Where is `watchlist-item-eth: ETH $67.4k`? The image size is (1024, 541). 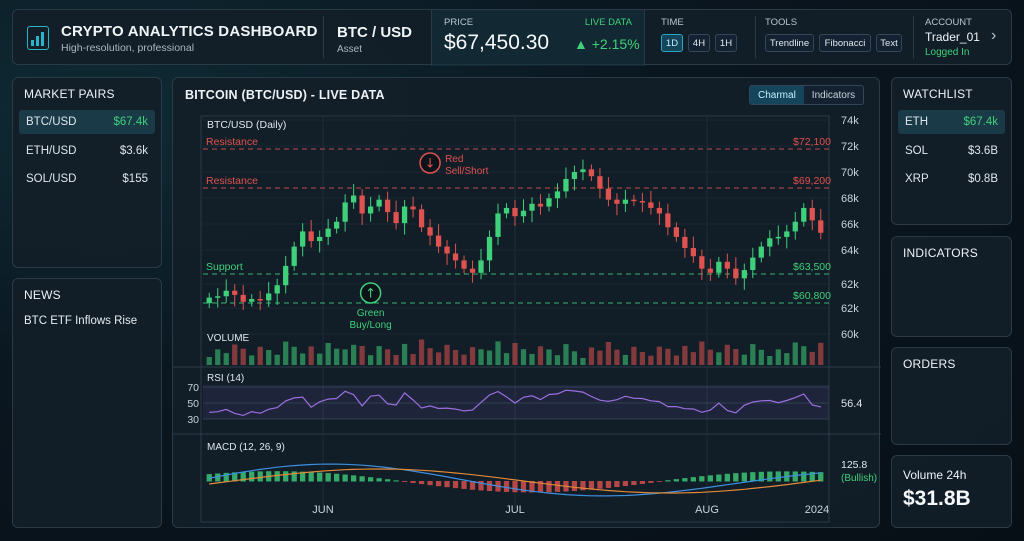
watchlist-item-eth: ETH $67.4k is located at coordinates (951, 122).